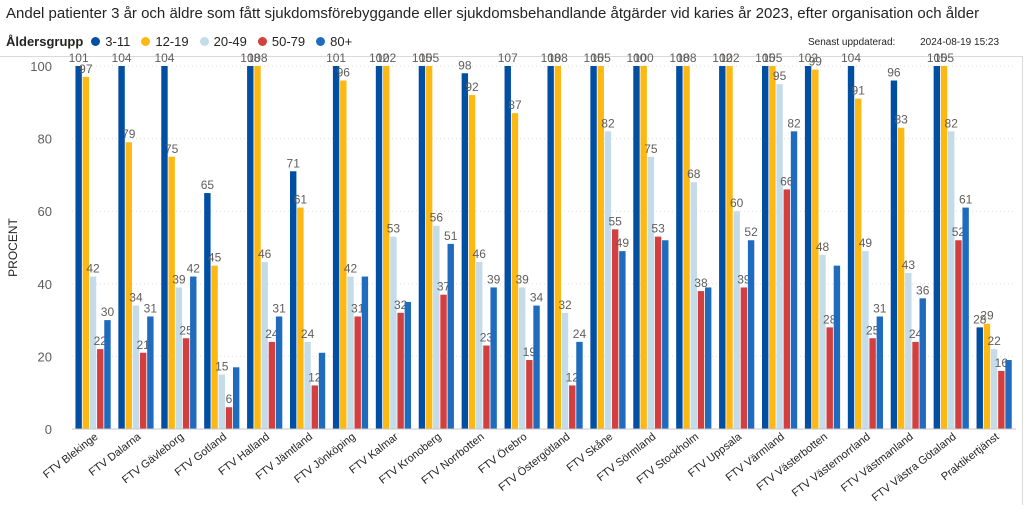 Image resolution: width=1024 pixels, height=506 pixels. Describe the element at coordinates (831, 465) in the screenshot. I see `category-label: FTV Västernorrland` at that location.